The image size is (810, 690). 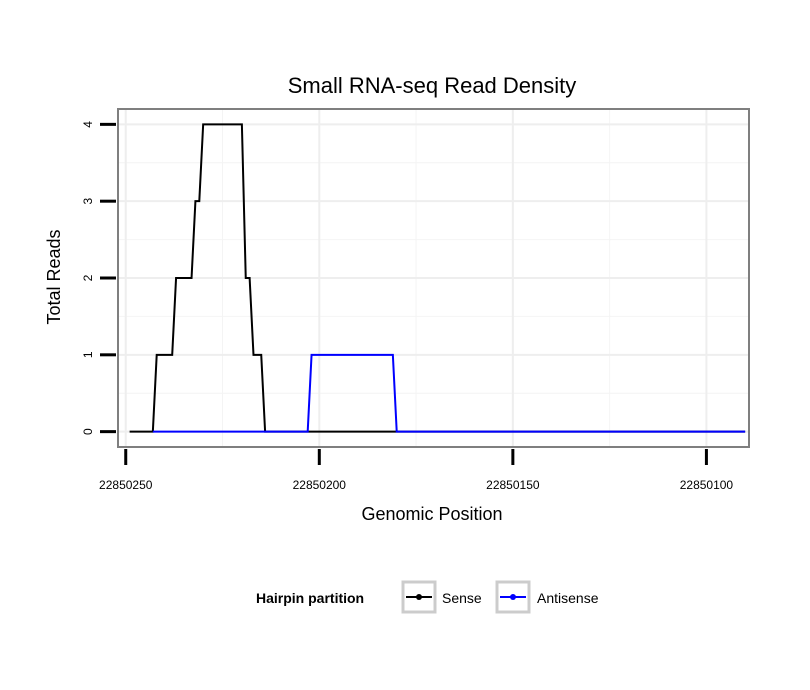 What do you see at coordinates (707, 485) in the screenshot?
I see `x-tick-label: 22850100` at bounding box center [707, 485].